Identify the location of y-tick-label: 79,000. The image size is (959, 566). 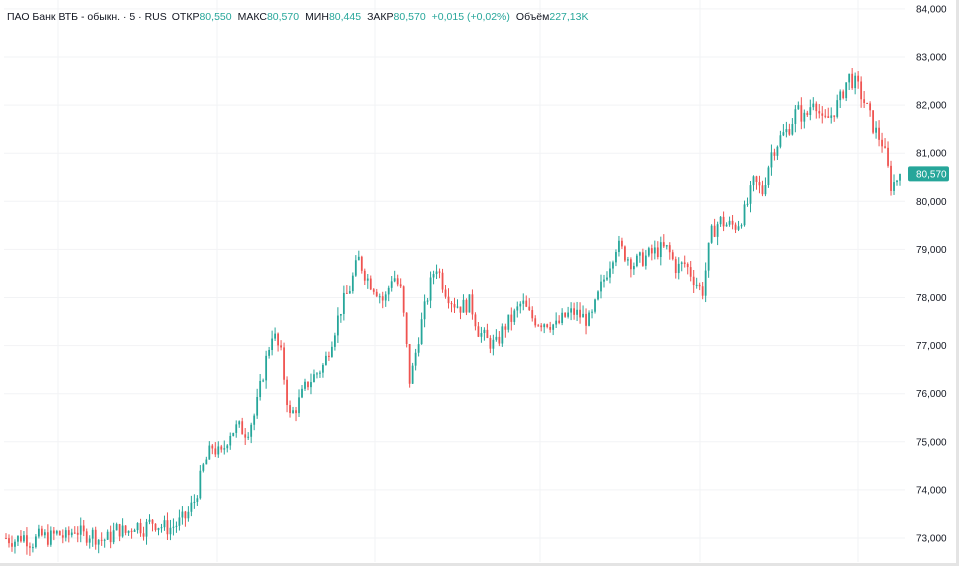
(931, 250).